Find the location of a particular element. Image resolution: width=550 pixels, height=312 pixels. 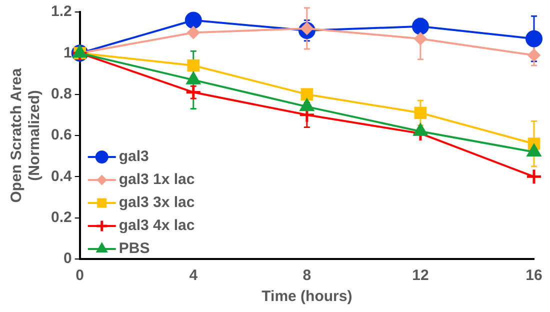

y-tick-label: 1.2 is located at coordinates (61, 11).